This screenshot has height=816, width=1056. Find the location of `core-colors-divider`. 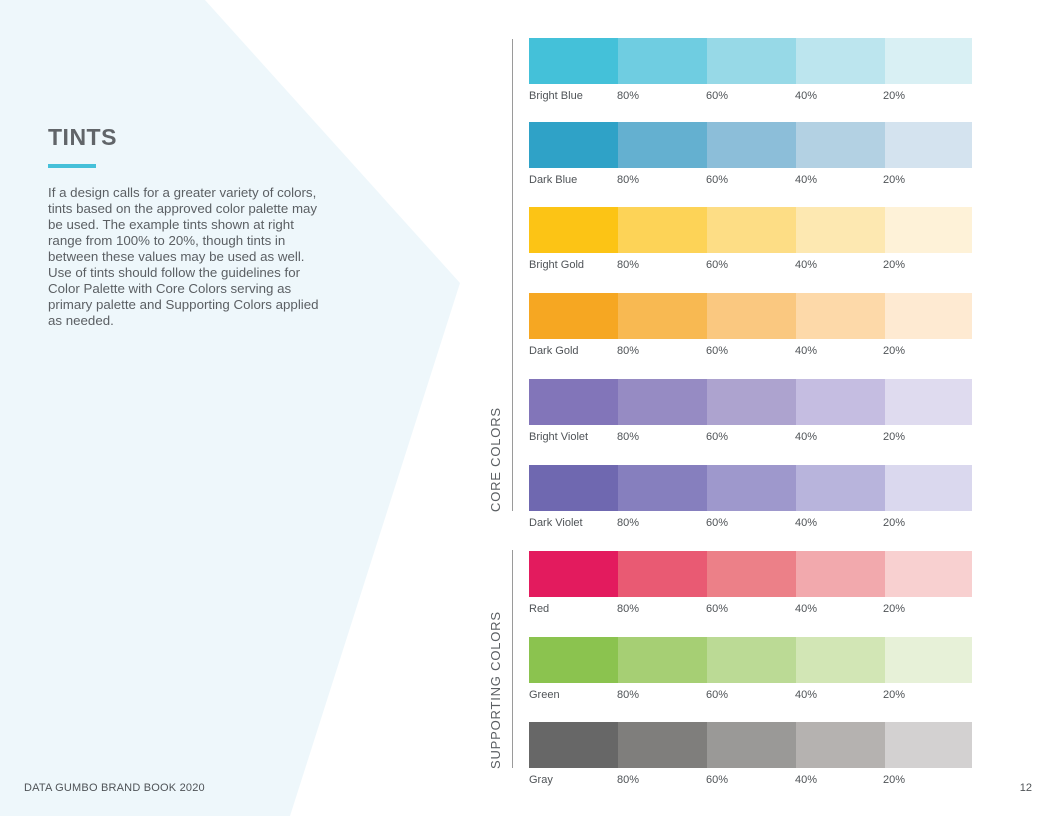

core-colors-divider is located at coordinates (512, 275).